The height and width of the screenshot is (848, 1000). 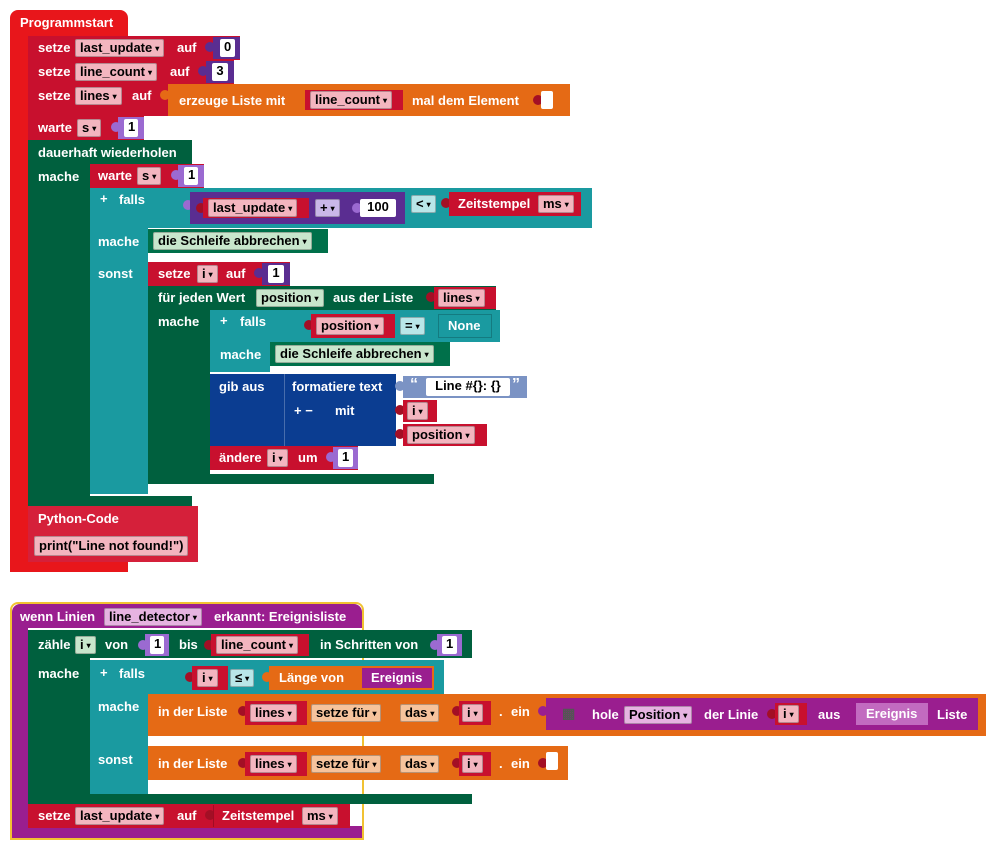 What do you see at coordinates (340, 410) in the screenshot?
I see `format-text-block` at bounding box center [340, 410].